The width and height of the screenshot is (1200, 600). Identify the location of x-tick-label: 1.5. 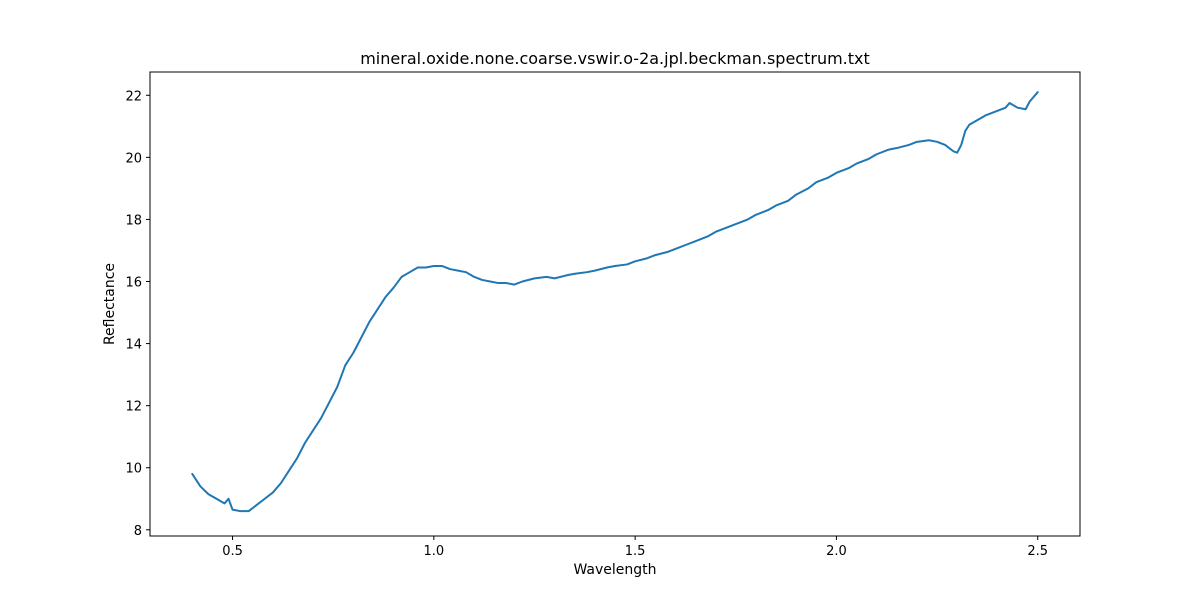
(635, 551).